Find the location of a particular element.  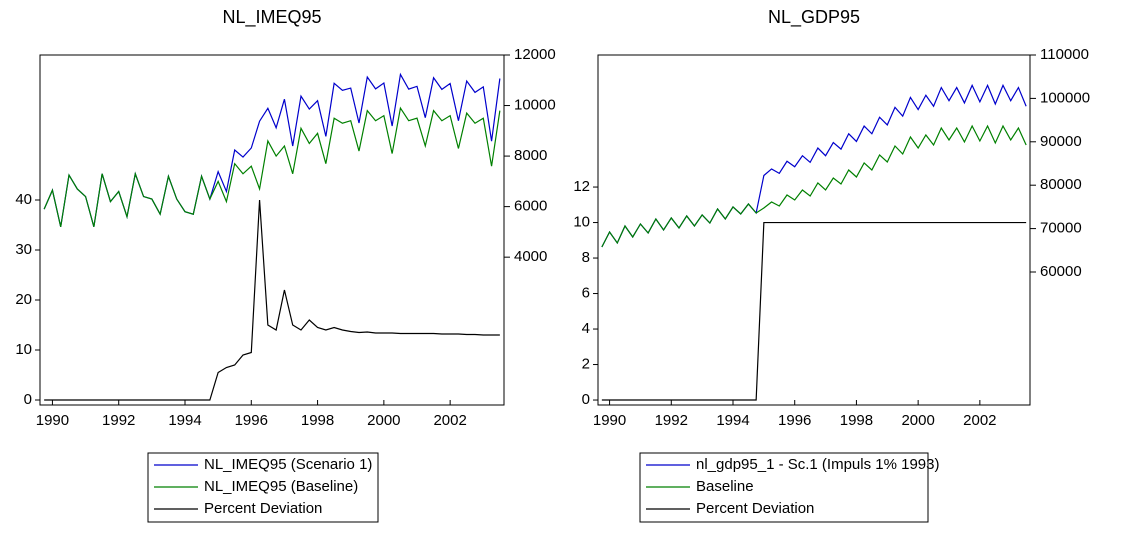

y2-tick-label: 4000 is located at coordinates (530, 256).